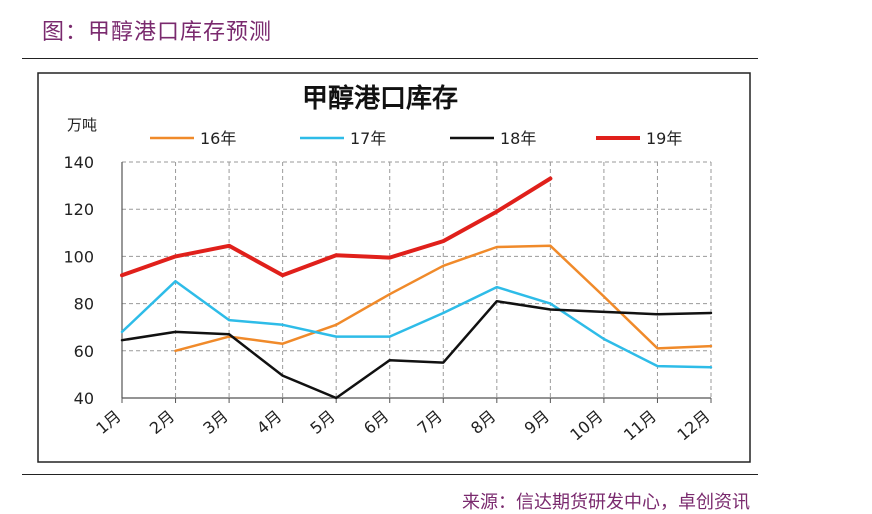 The height and width of the screenshot is (514, 872). Describe the element at coordinates (157, 32) in the screenshot. I see `figure-title: 图：甲醇港口库存预测` at that location.